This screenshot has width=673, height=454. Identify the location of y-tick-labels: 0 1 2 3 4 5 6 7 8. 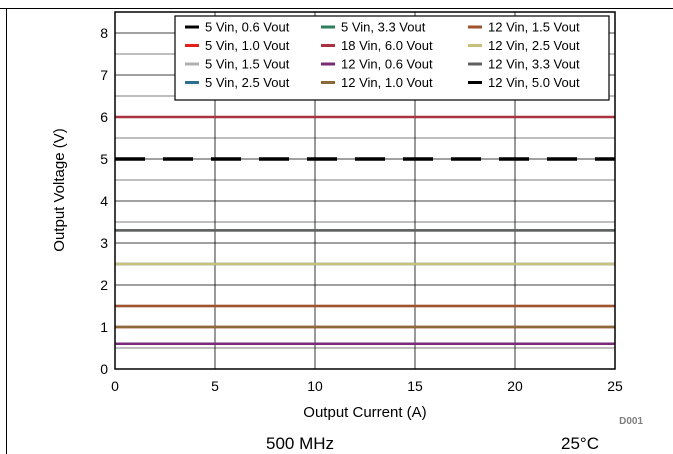
(104, 201).